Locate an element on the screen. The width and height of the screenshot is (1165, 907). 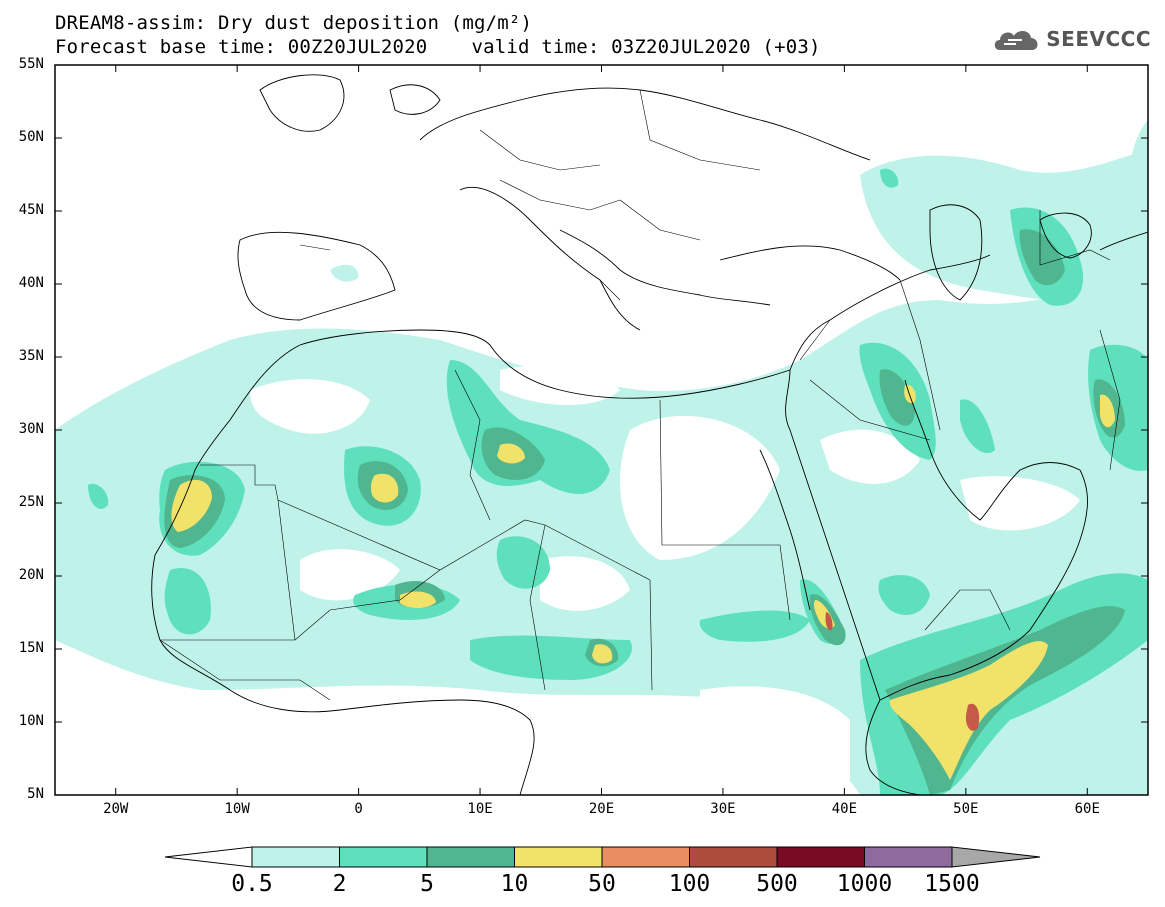
lat-label: 15N is located at coordinates (31, 648).